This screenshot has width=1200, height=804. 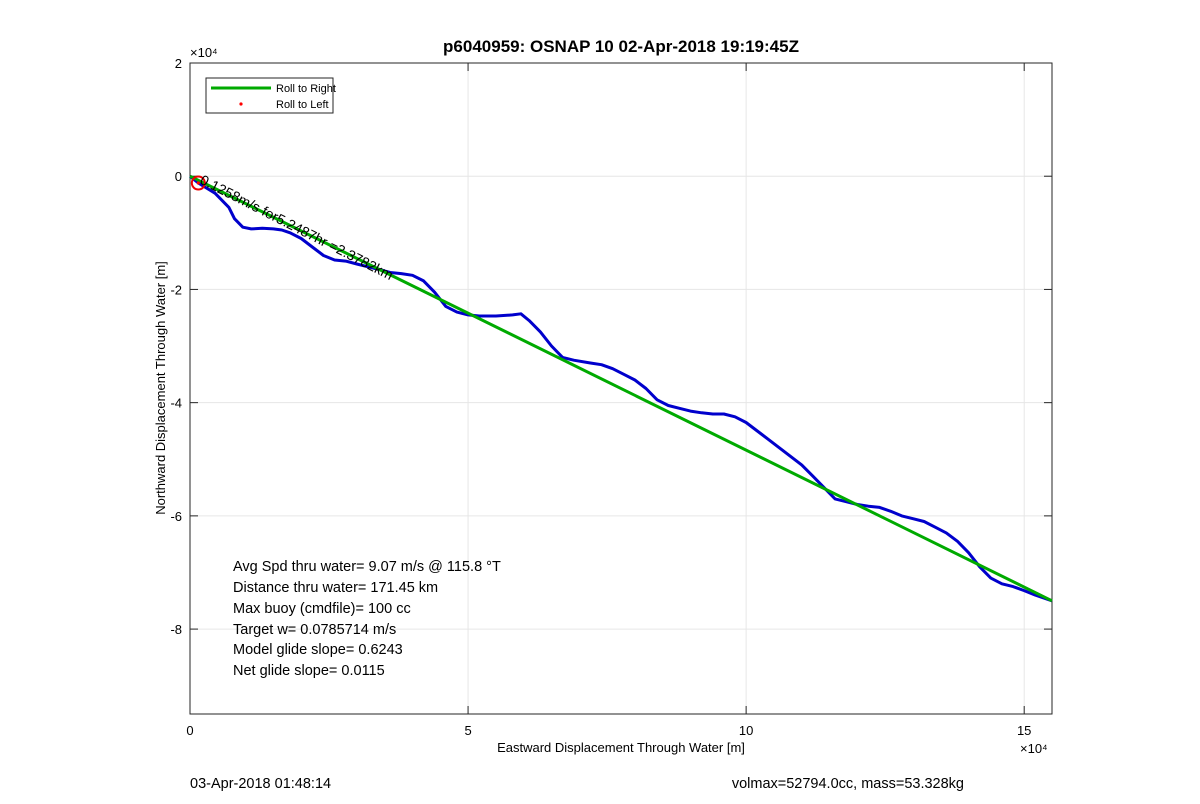 I want to click on chart-title: p6040959: OSNAP 10 02-Apr-2018 19:19:45Z, so click(x=621, y=46).